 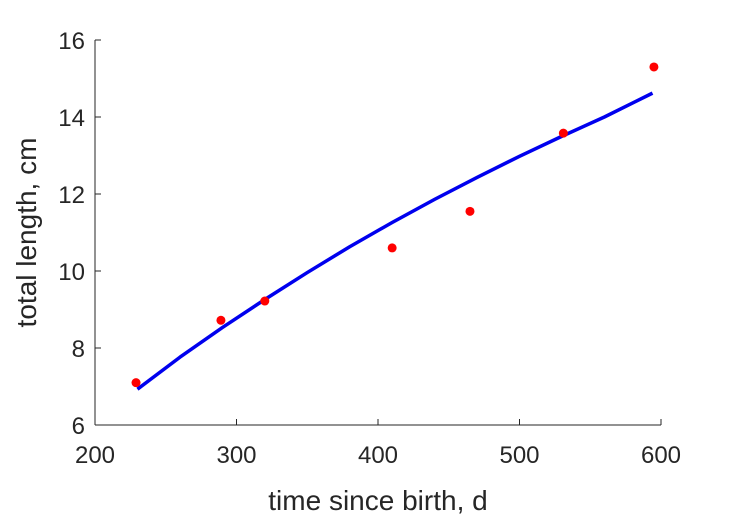 What do you see at coordinates (71, 195) in the screenshot?
I see `y-tick-label: 12` at bounding box center [71, 195].